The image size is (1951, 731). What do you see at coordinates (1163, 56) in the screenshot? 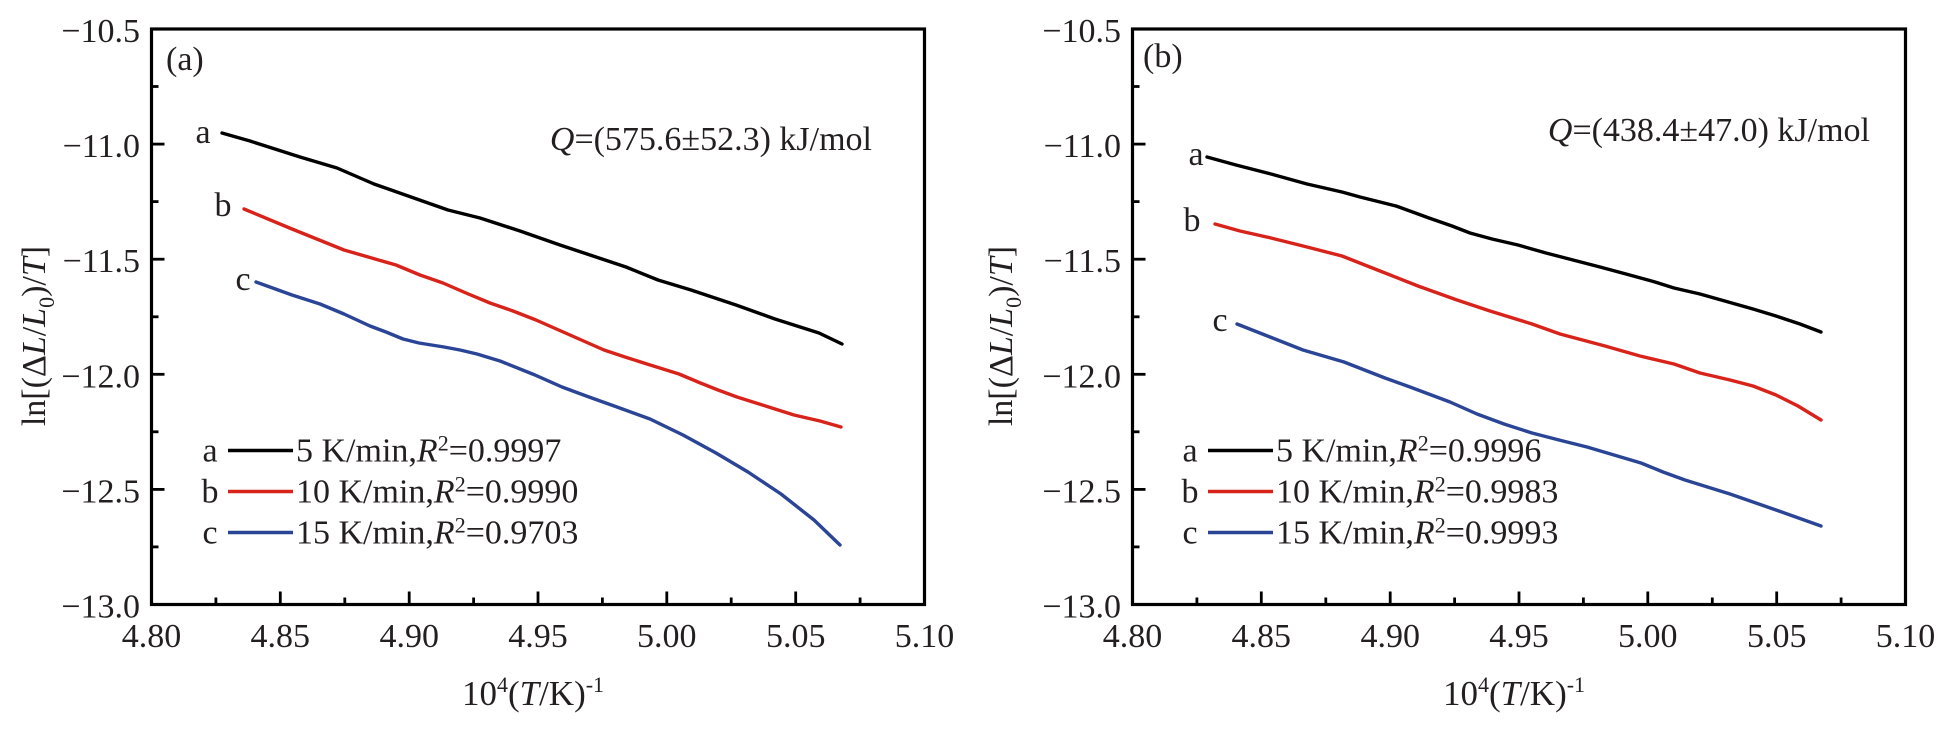
I see `svg-text: (b)` at bounding box center [1163, 56].